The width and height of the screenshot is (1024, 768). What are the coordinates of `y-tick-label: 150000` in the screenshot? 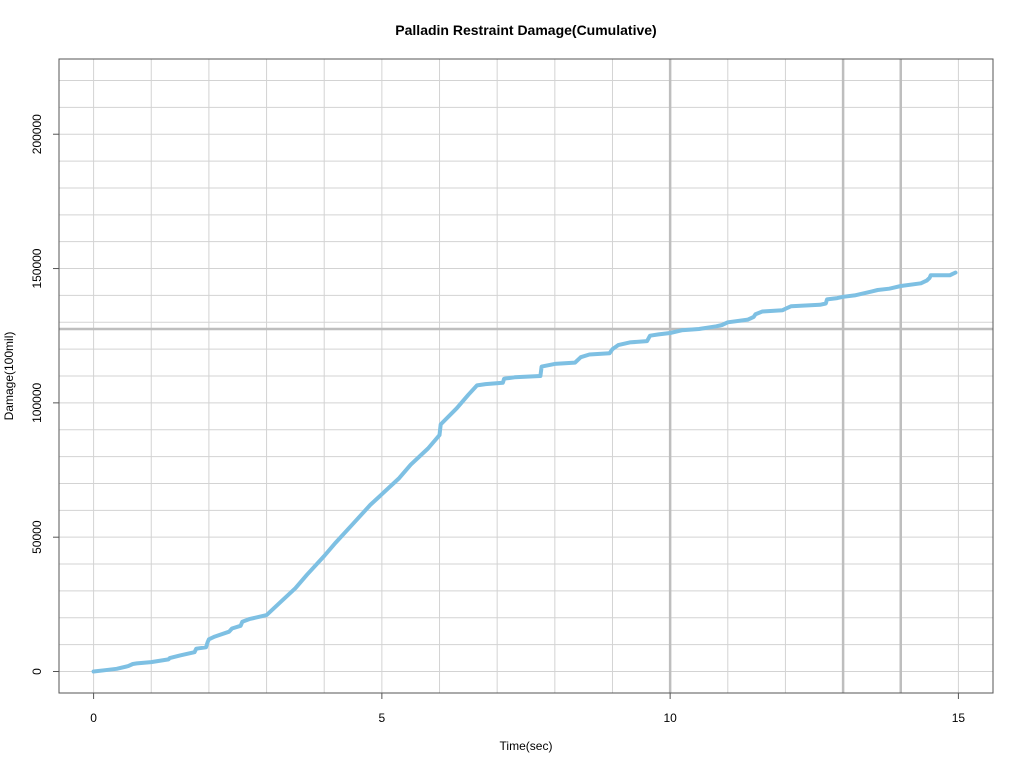 It's located at (37, 268).